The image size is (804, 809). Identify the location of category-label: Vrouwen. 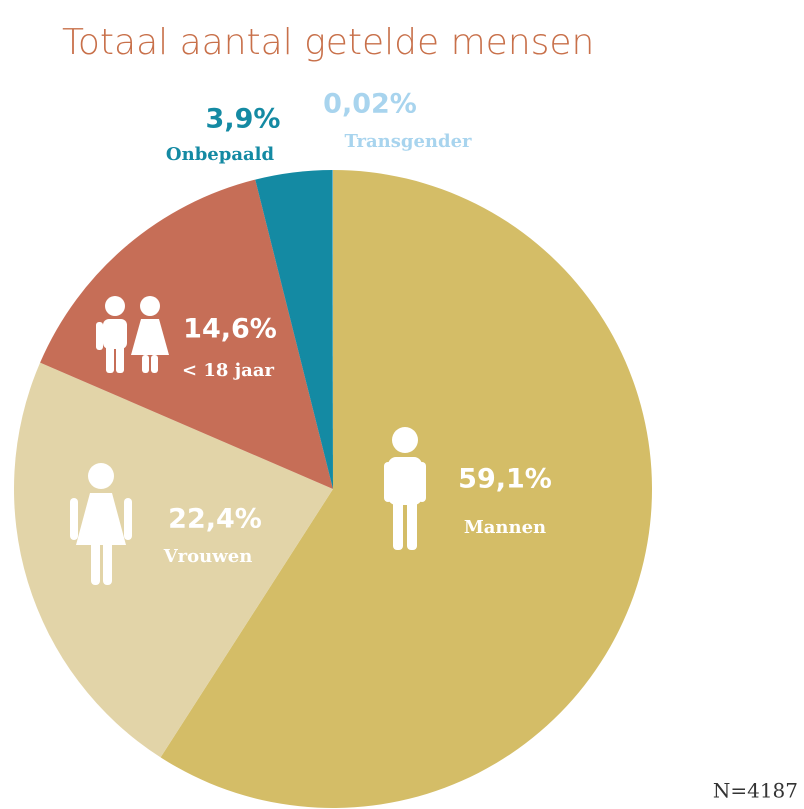
(208, 556).